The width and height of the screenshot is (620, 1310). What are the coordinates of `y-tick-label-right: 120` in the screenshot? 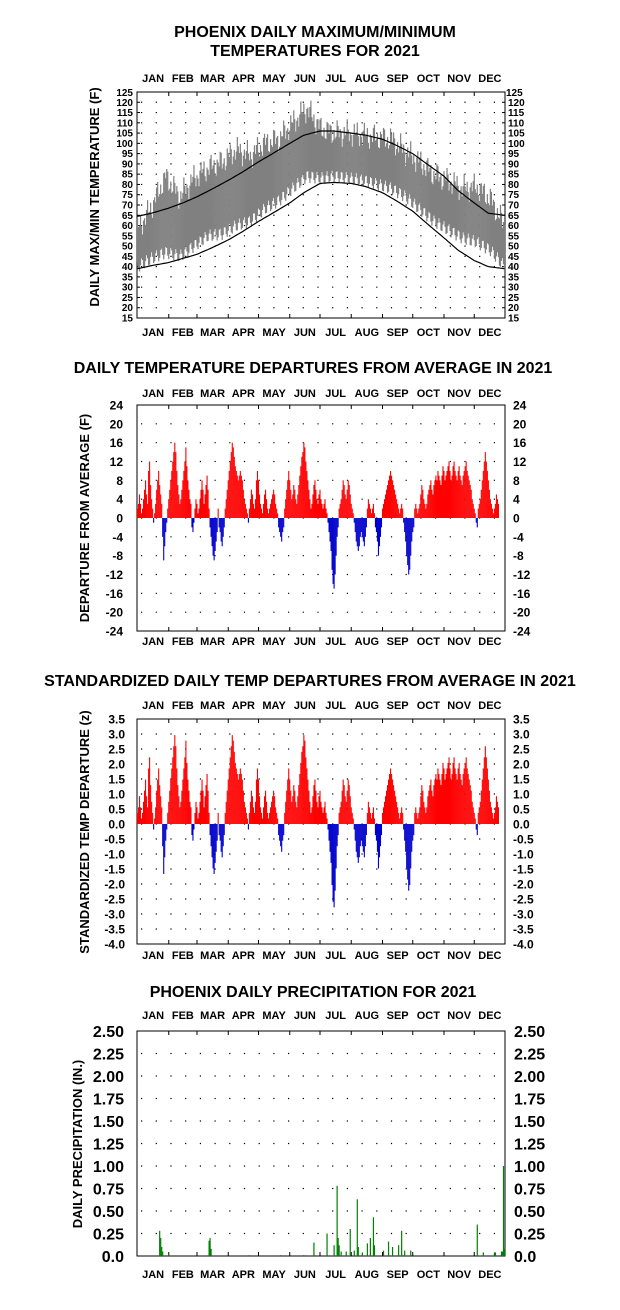 It's located at (516, 103).